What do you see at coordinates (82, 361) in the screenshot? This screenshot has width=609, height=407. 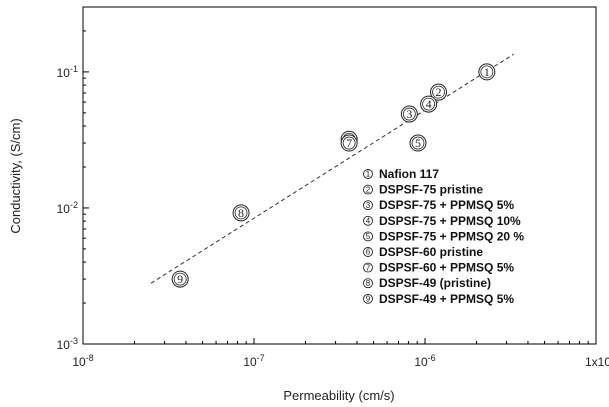 I see `x-tick-label: 10⁻⁸` at bounding box center [82, 361].